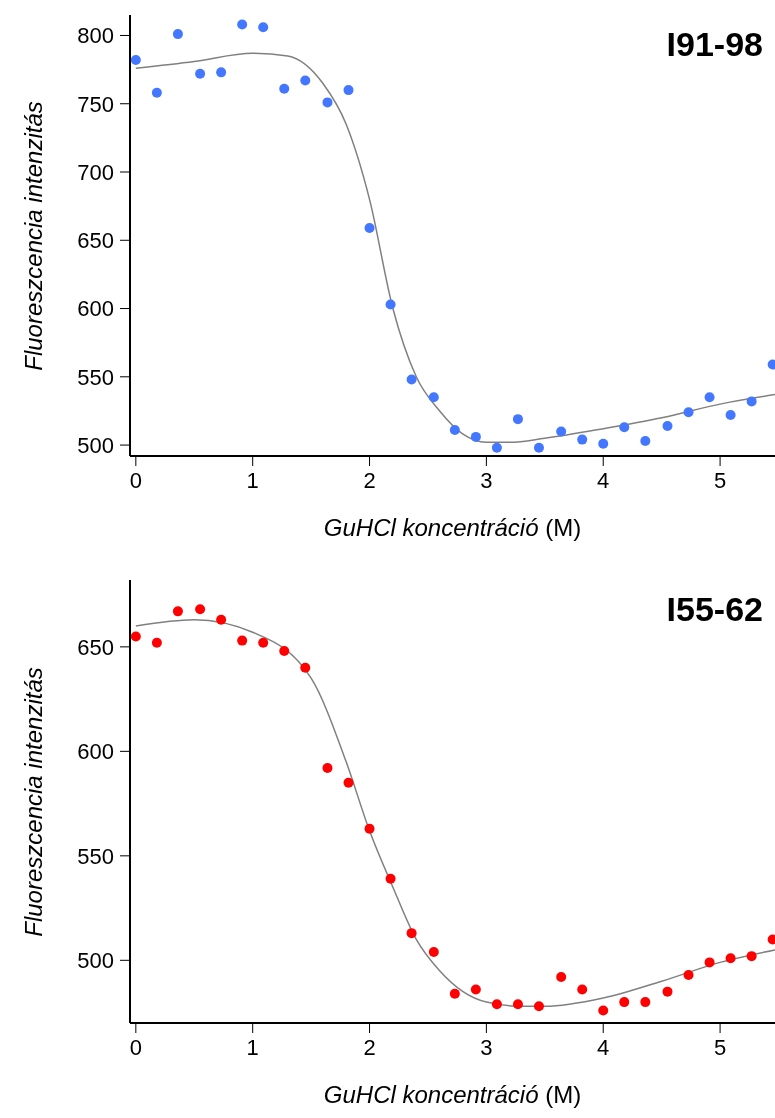 This screenshot has width=775, height=1118. Describe the element at coordinates (714, 44) in the screenshot. I see `chart-title: I91-98` at that location.